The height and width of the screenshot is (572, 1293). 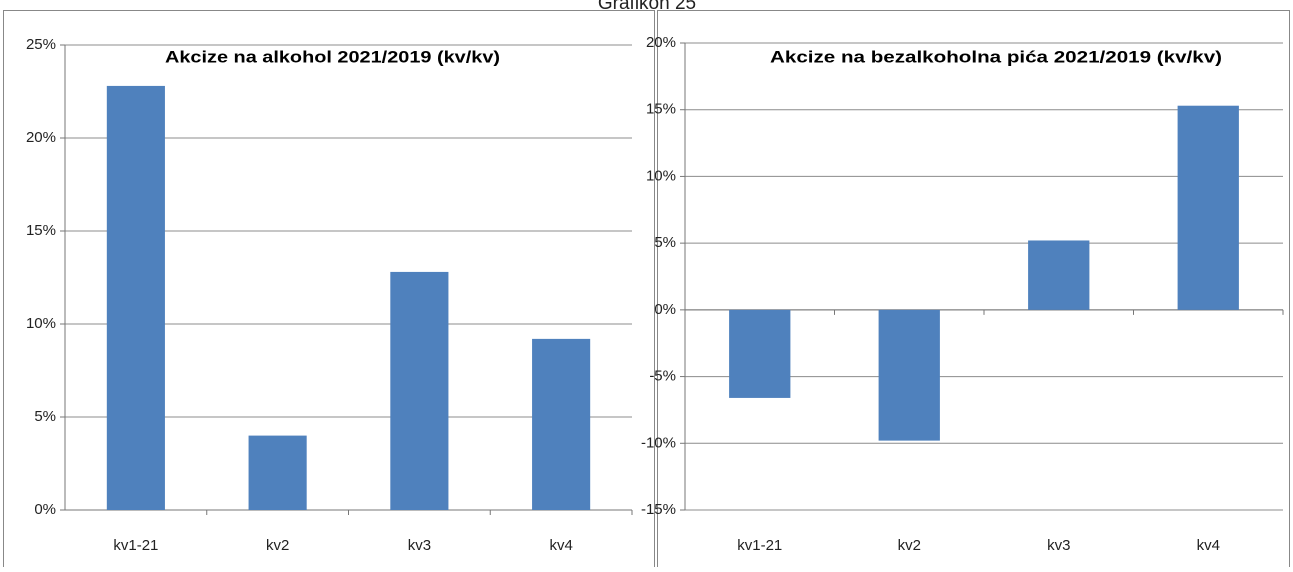 I want to click on y-tick-label: -5%, so click(x=662, y=376).